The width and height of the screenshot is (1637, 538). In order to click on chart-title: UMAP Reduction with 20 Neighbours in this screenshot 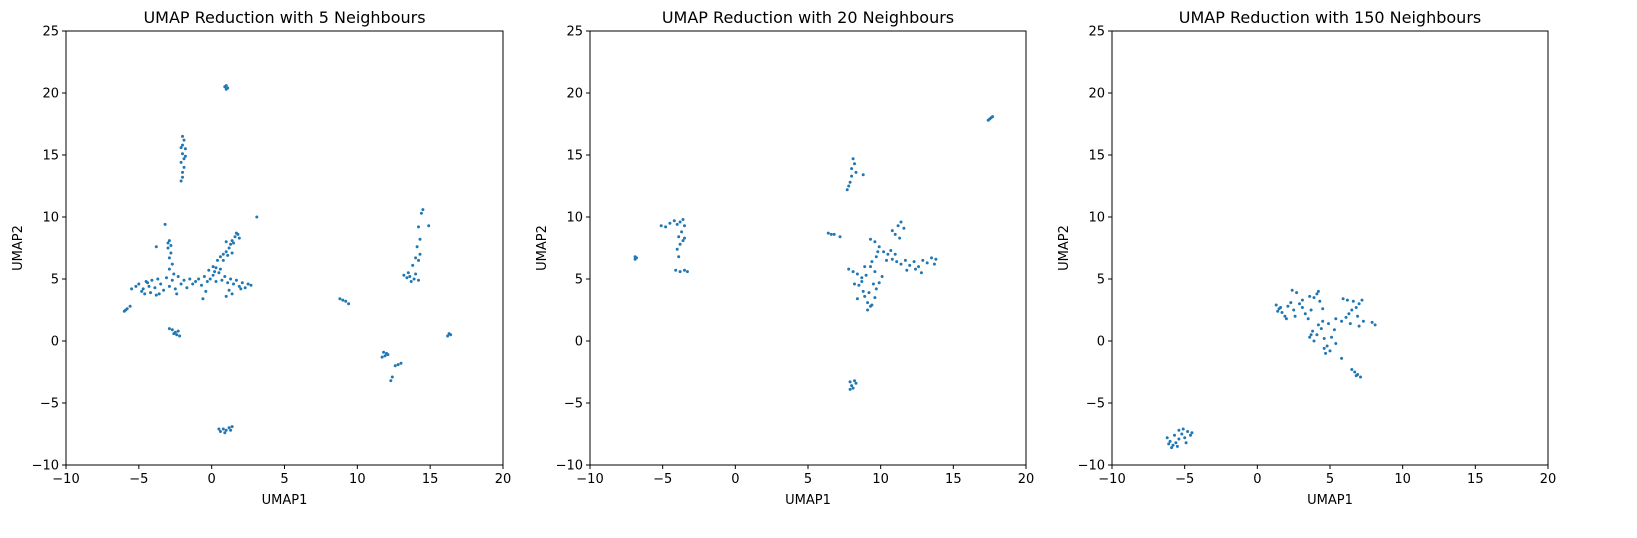, I will do `click(808, 17)`.